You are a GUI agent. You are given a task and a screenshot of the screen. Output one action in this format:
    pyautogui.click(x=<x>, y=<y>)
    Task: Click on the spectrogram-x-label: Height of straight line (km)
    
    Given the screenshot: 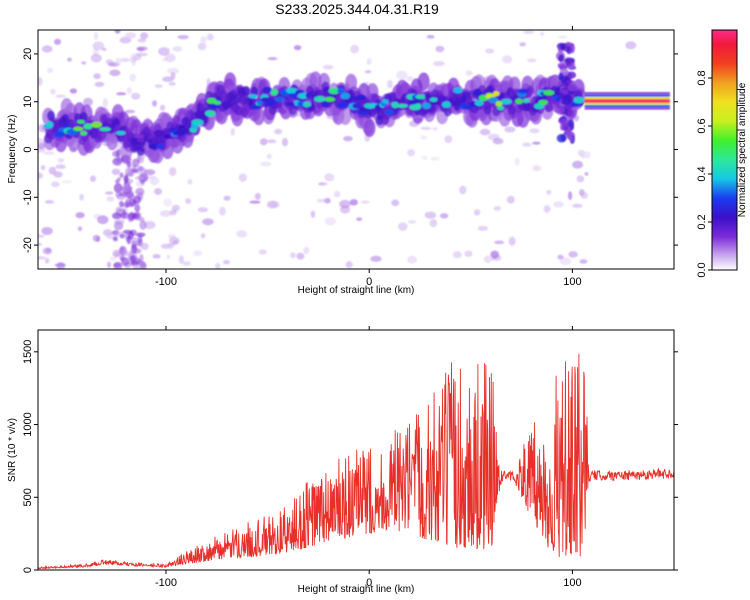 What is the action you would take?
    pyautogui.click(x=356, y=290)
    